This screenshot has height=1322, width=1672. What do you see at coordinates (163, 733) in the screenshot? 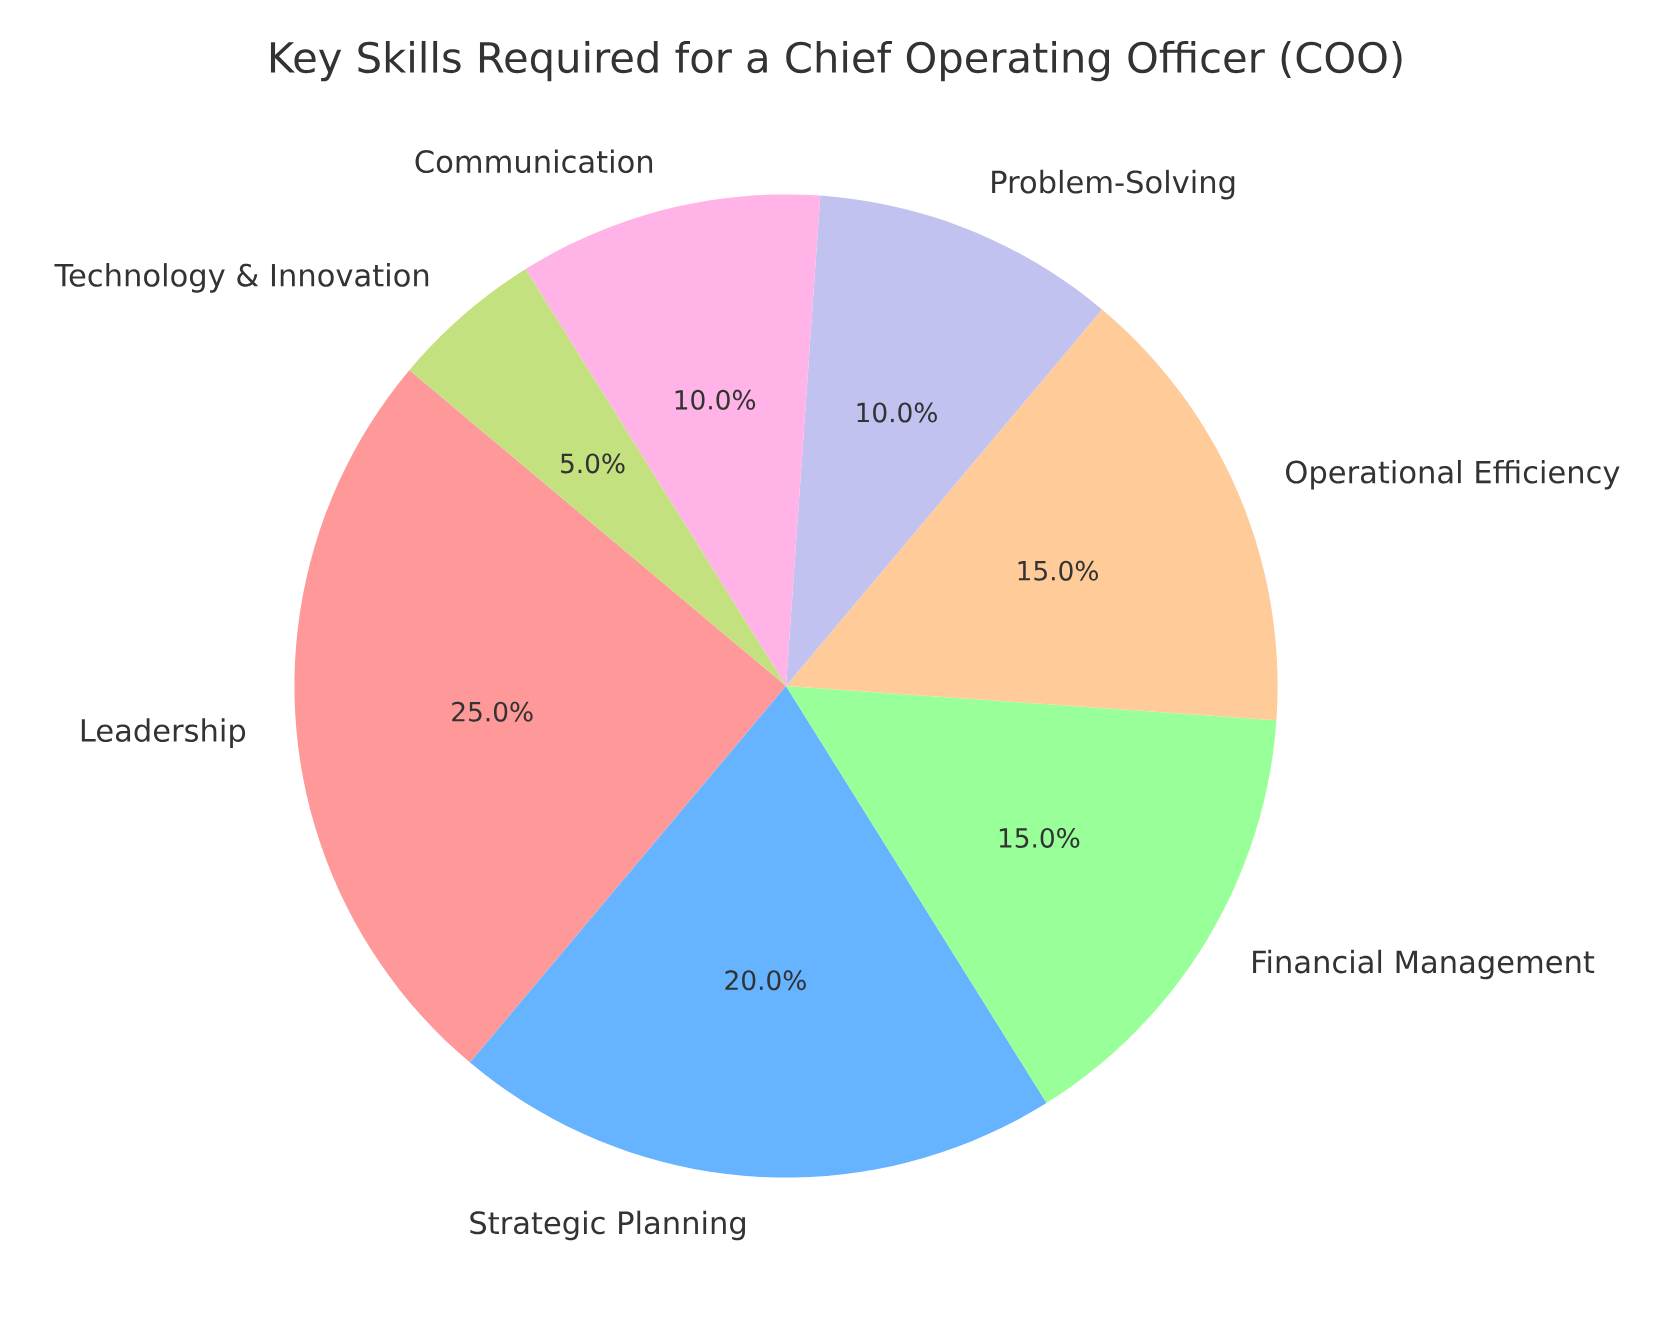
I see `slice-label: Leadership` at bounding box center [163, 733].